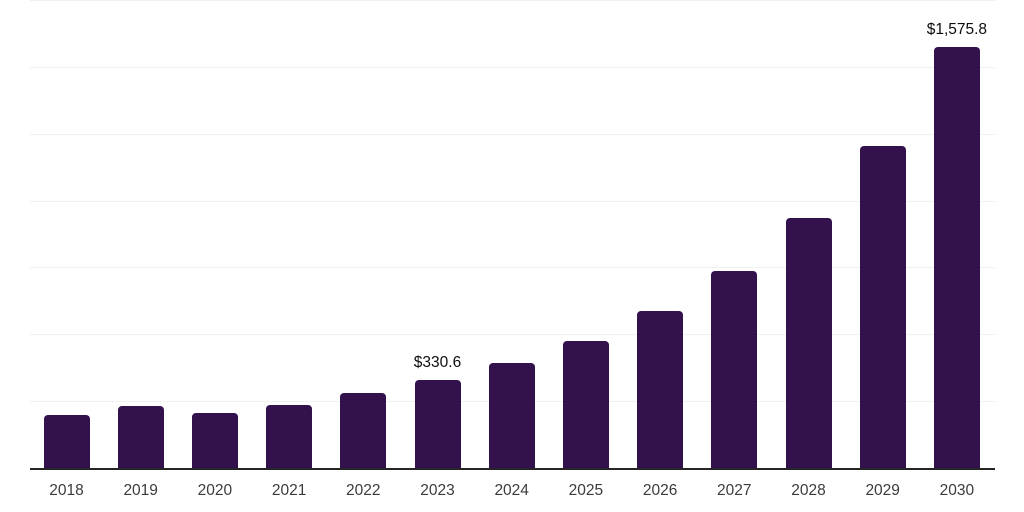 The height and width of the screenshot is (512, 1024). Describe the element at coordinates (586, 490) in the screenshot. I see `x-tick-label: 2025` at that location.